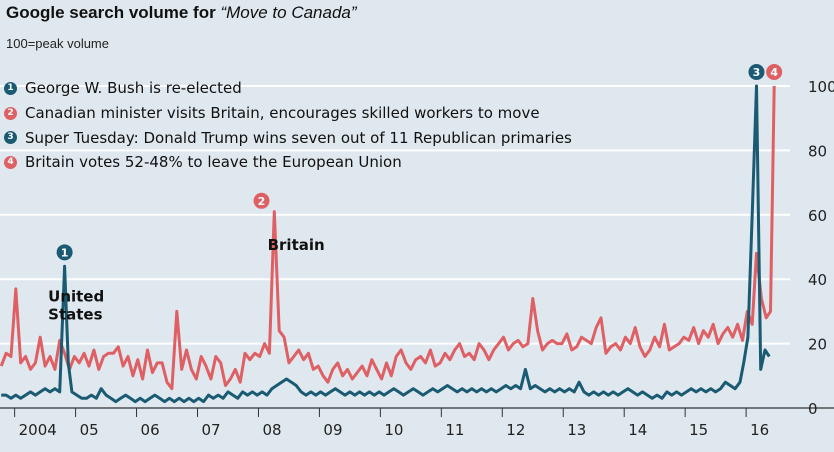 This screenshot has height=452, width=834. I want to click on event-marker-number: 3, so click(757, 72).